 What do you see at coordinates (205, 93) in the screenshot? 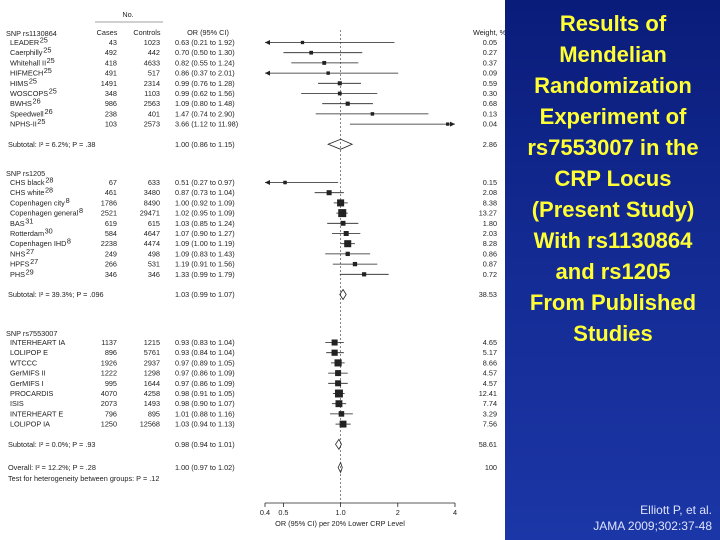
I see `or-ci-value: 0.99 (0.62 to 1.56)` at bounding box center [205, 93].